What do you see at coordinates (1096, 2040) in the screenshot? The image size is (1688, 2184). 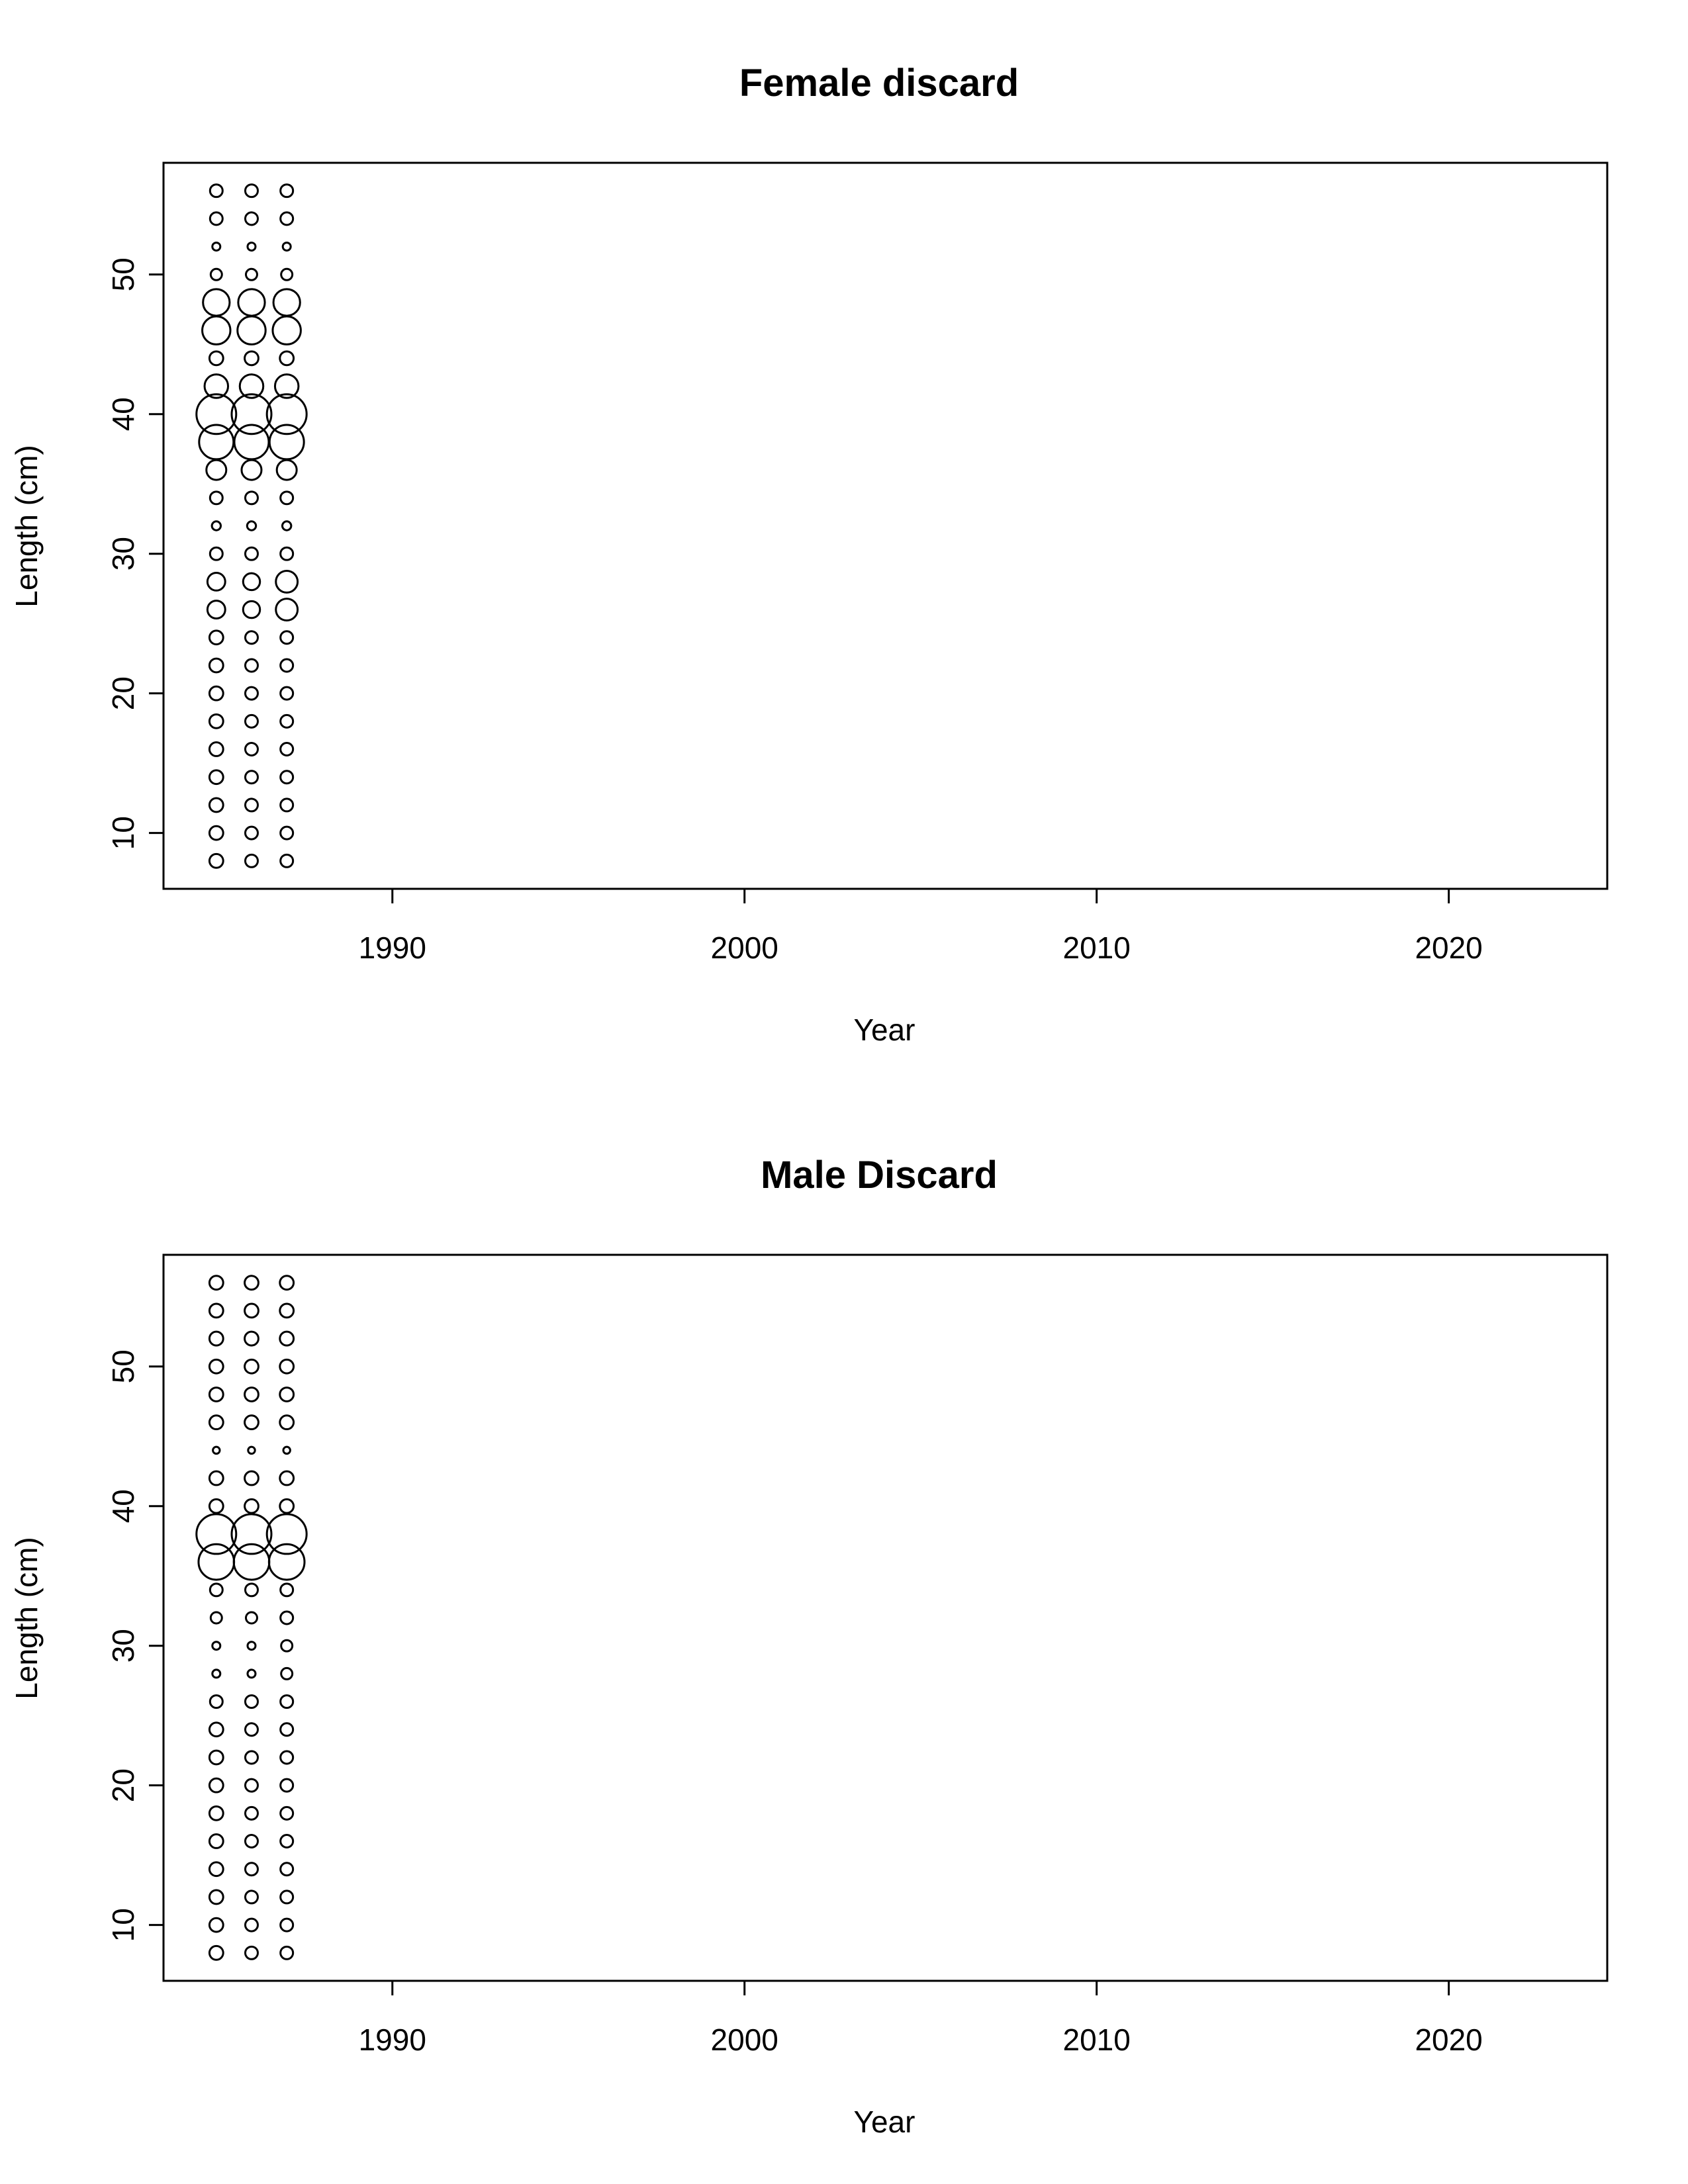 I see `x-tick-label: 2010` at bounding box center [1096, 2040].